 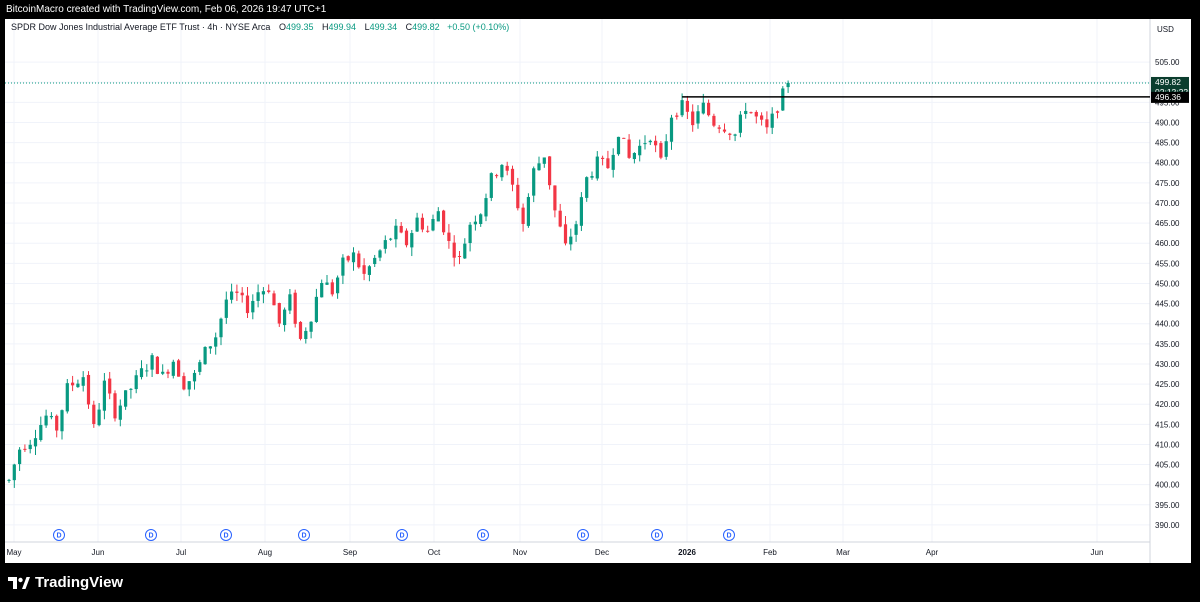 What do you see at coordinates (1167, 424) in the screenshot?
I see `price-axis-tick: 415.00` at bounding box center [1167, 424].